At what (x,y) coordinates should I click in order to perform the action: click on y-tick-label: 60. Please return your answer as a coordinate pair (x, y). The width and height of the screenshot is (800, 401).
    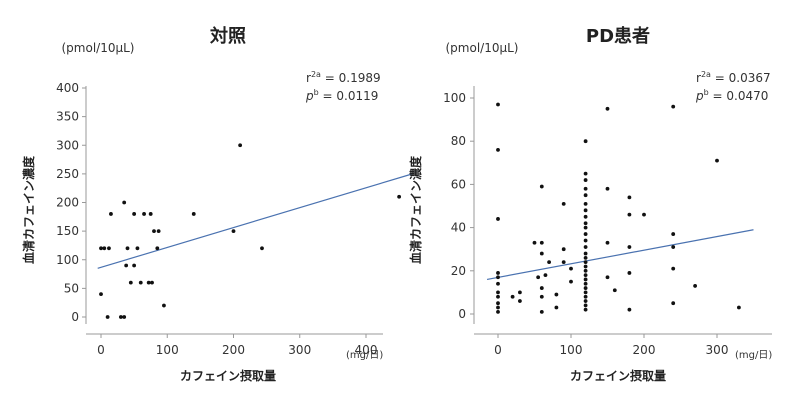
    Looking at the image, I should click on (458, 184).